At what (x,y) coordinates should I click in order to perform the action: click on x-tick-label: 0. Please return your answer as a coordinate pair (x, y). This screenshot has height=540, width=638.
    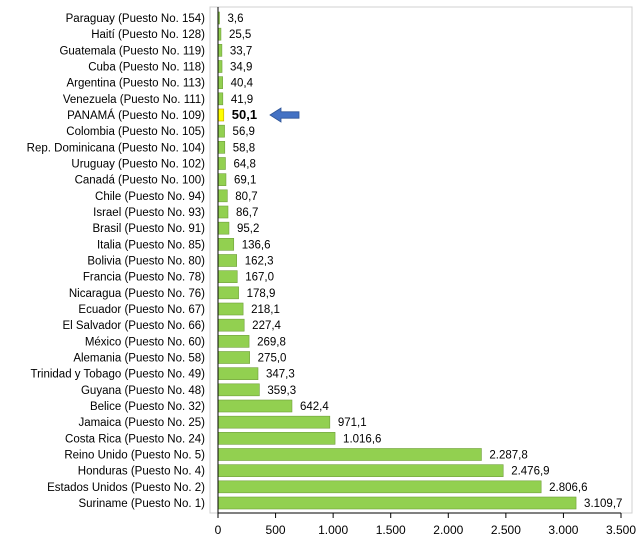
    Looking at the image, I should click on (218, 530).